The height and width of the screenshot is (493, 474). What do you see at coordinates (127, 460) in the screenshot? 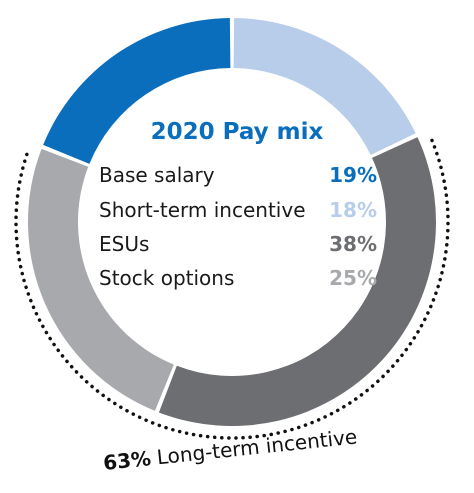
I see `annotation-value: 63%` at bounding box center [127, 460].